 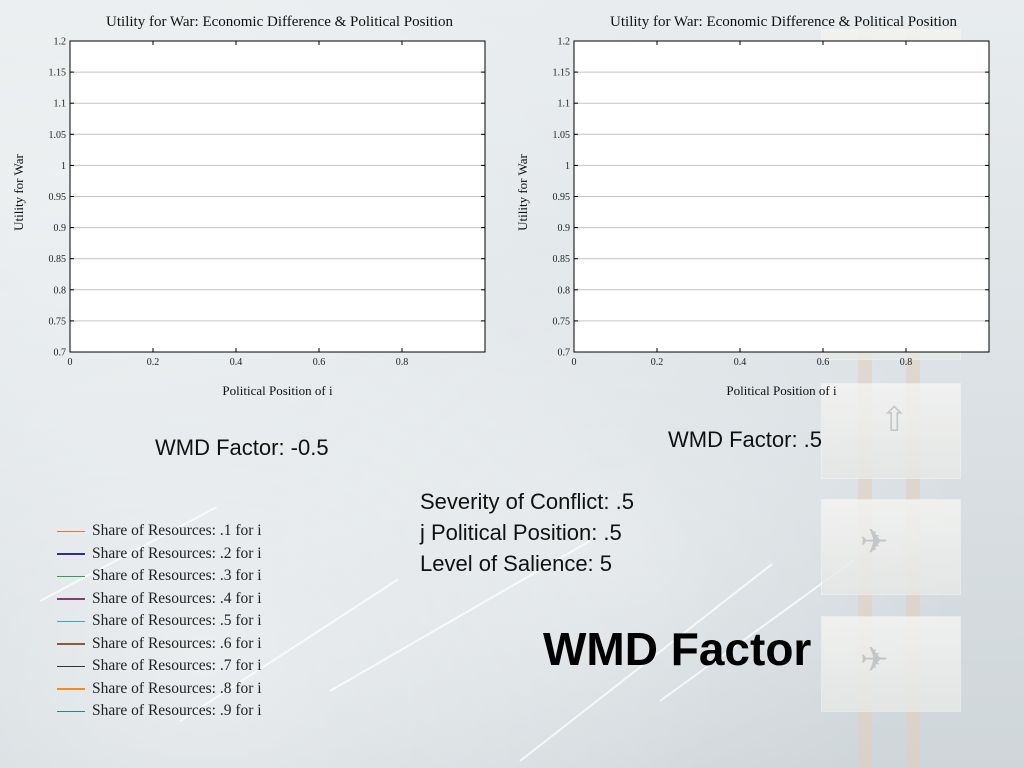 I want to click on legend-item: Share of Resources: .9 for i, so click(x=159, y=711).